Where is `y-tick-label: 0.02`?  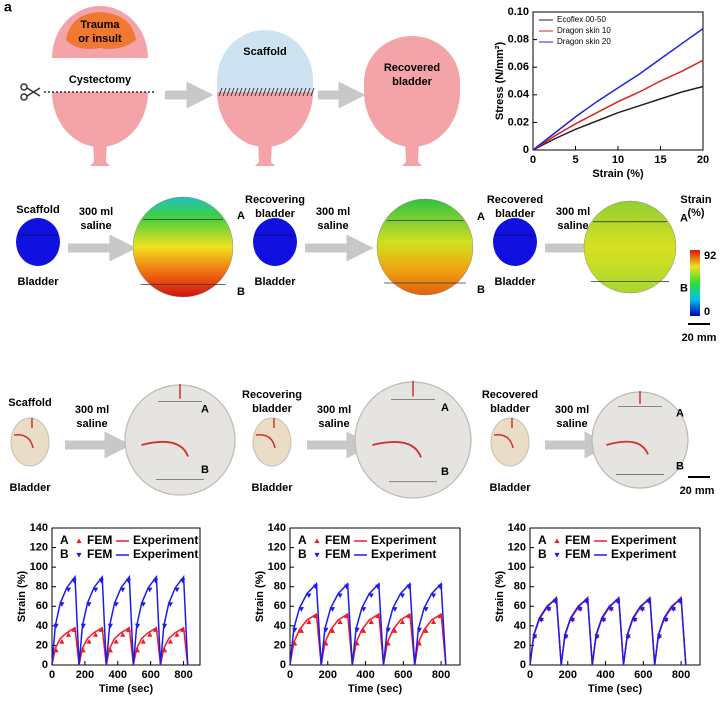
y-tick-label: 0.02 is located at coordinates (518, 122).